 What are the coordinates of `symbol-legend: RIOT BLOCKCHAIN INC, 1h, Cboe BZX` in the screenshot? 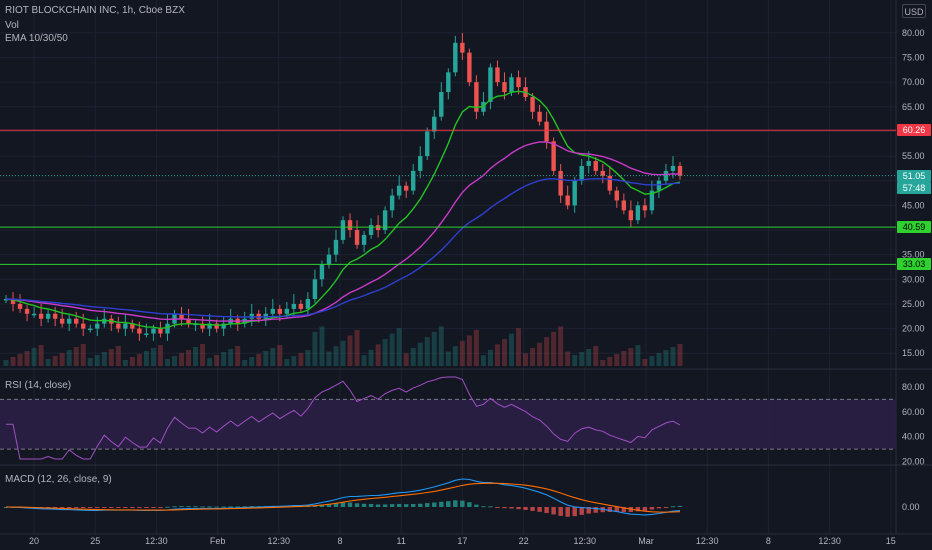 It's located at (95, 10).